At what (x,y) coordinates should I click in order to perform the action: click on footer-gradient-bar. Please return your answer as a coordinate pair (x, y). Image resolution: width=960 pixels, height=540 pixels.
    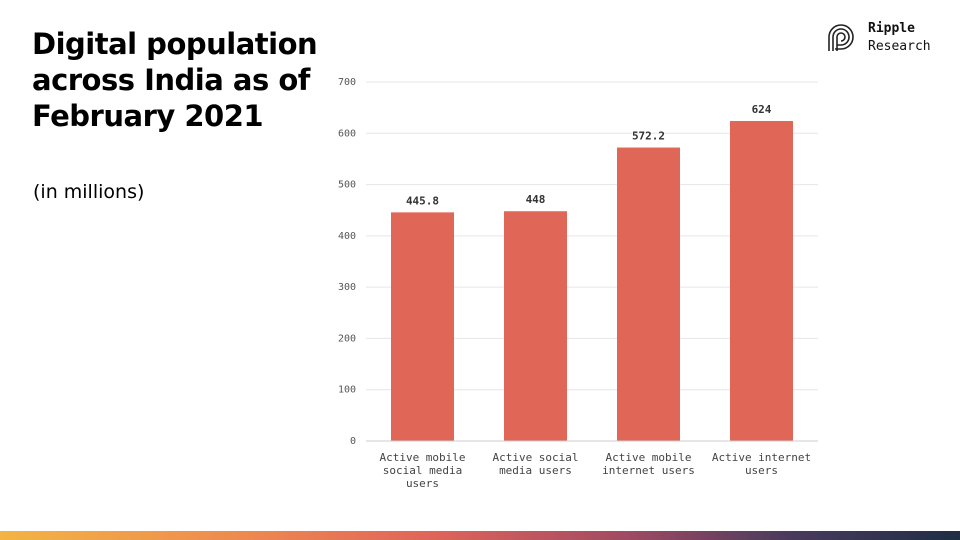
    Looking at the image, I should click on (480, 535).